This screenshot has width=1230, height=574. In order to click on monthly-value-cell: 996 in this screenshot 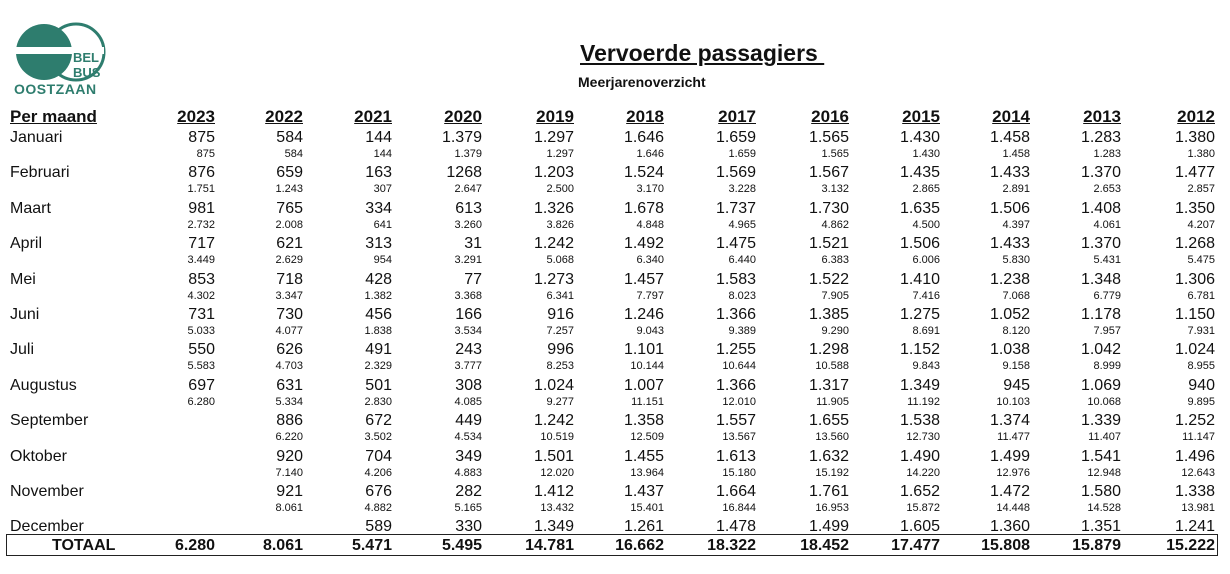, I will do `click(560, 350)`.